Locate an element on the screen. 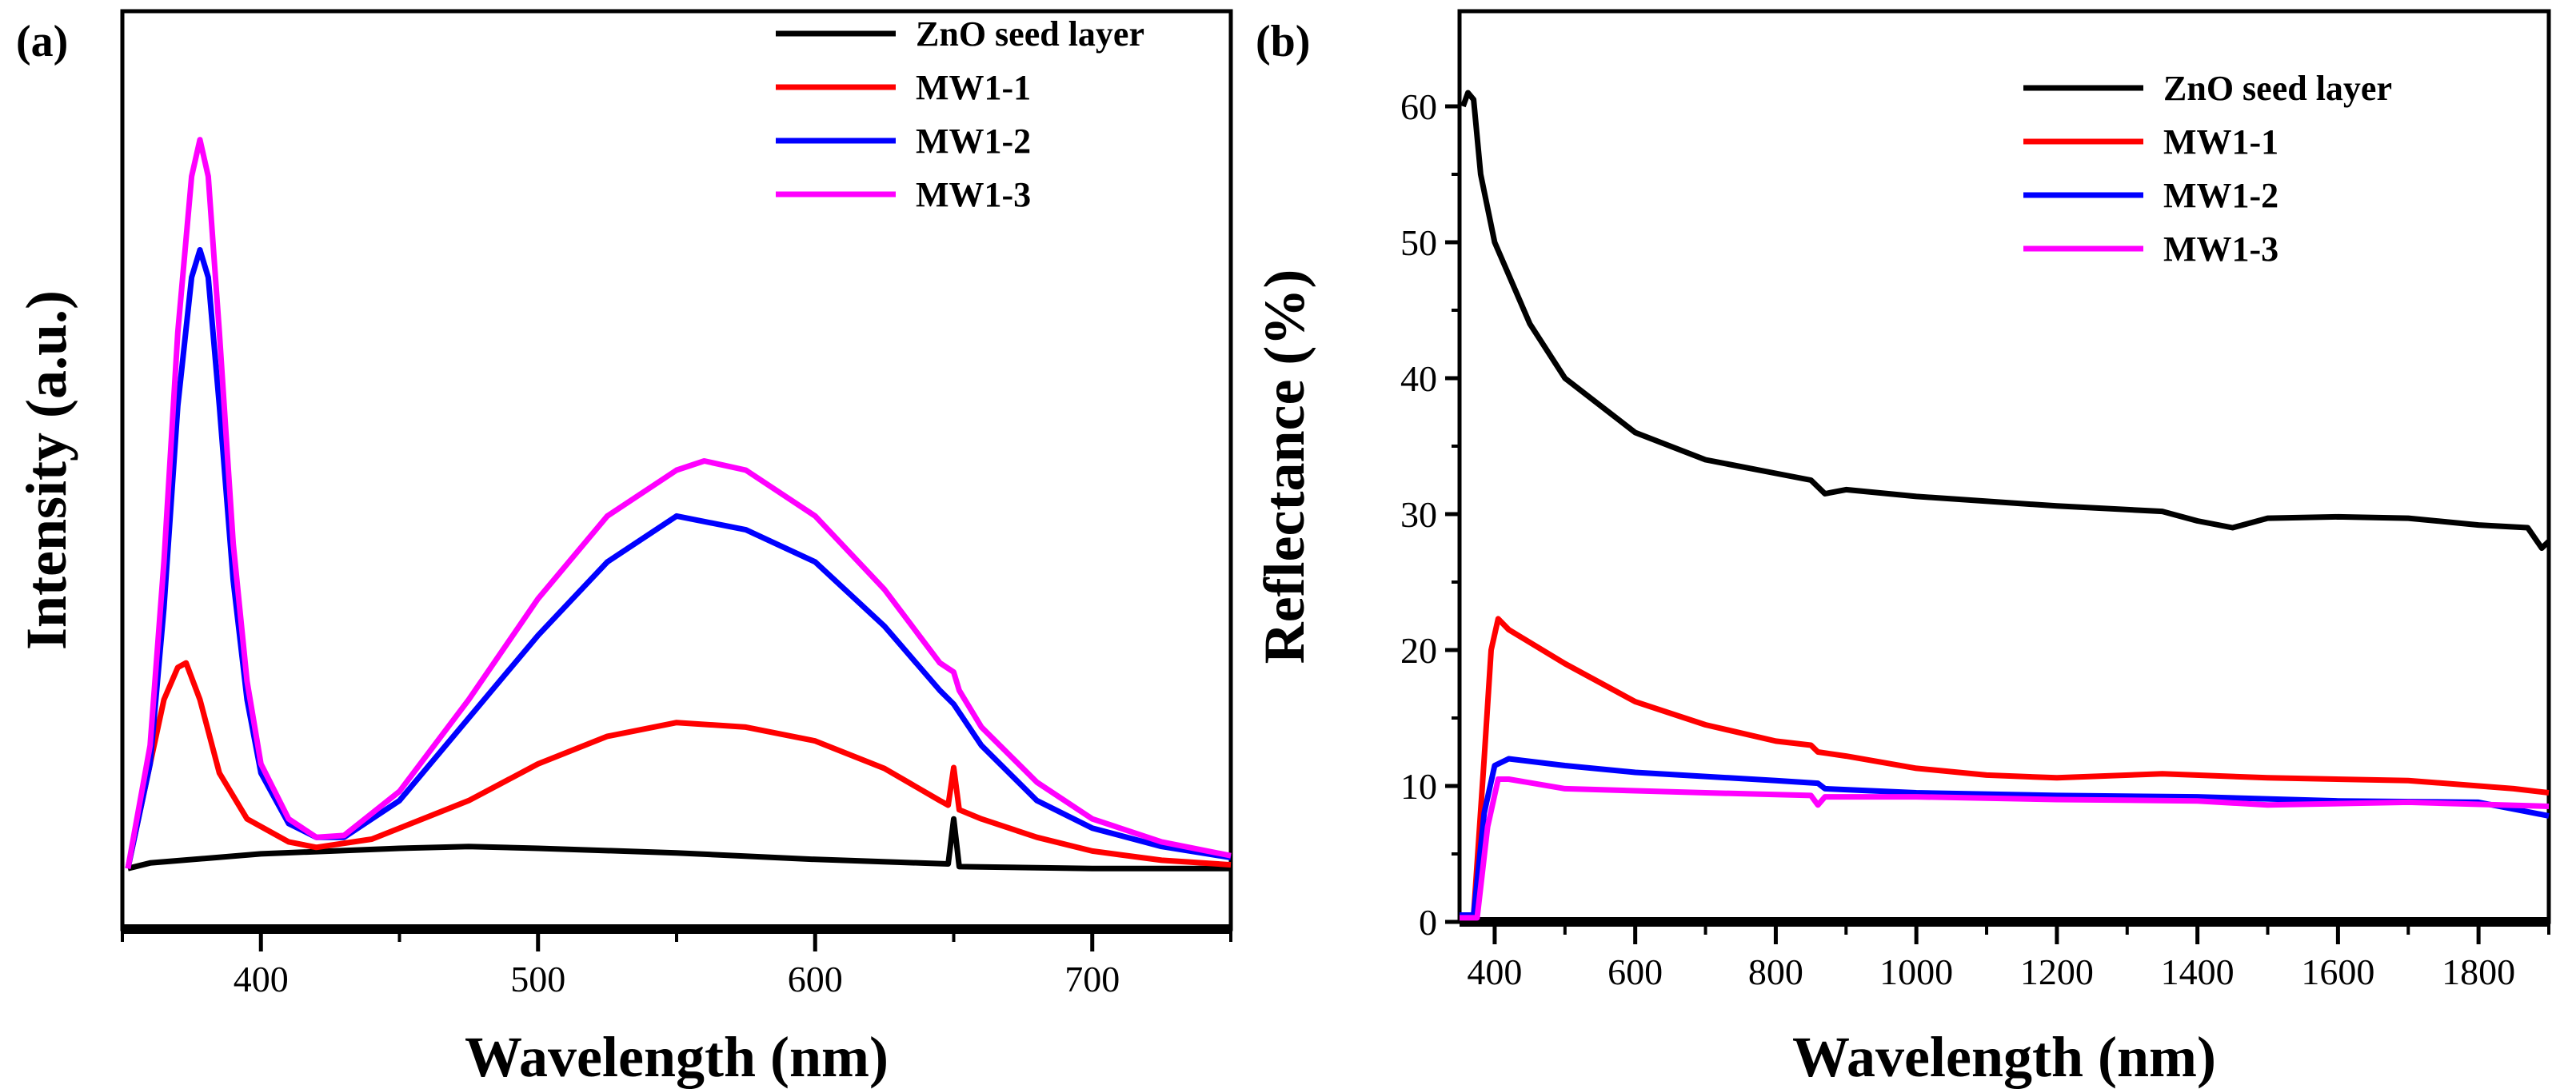  panel-label: (b) is located at coordinates (1283, 41).